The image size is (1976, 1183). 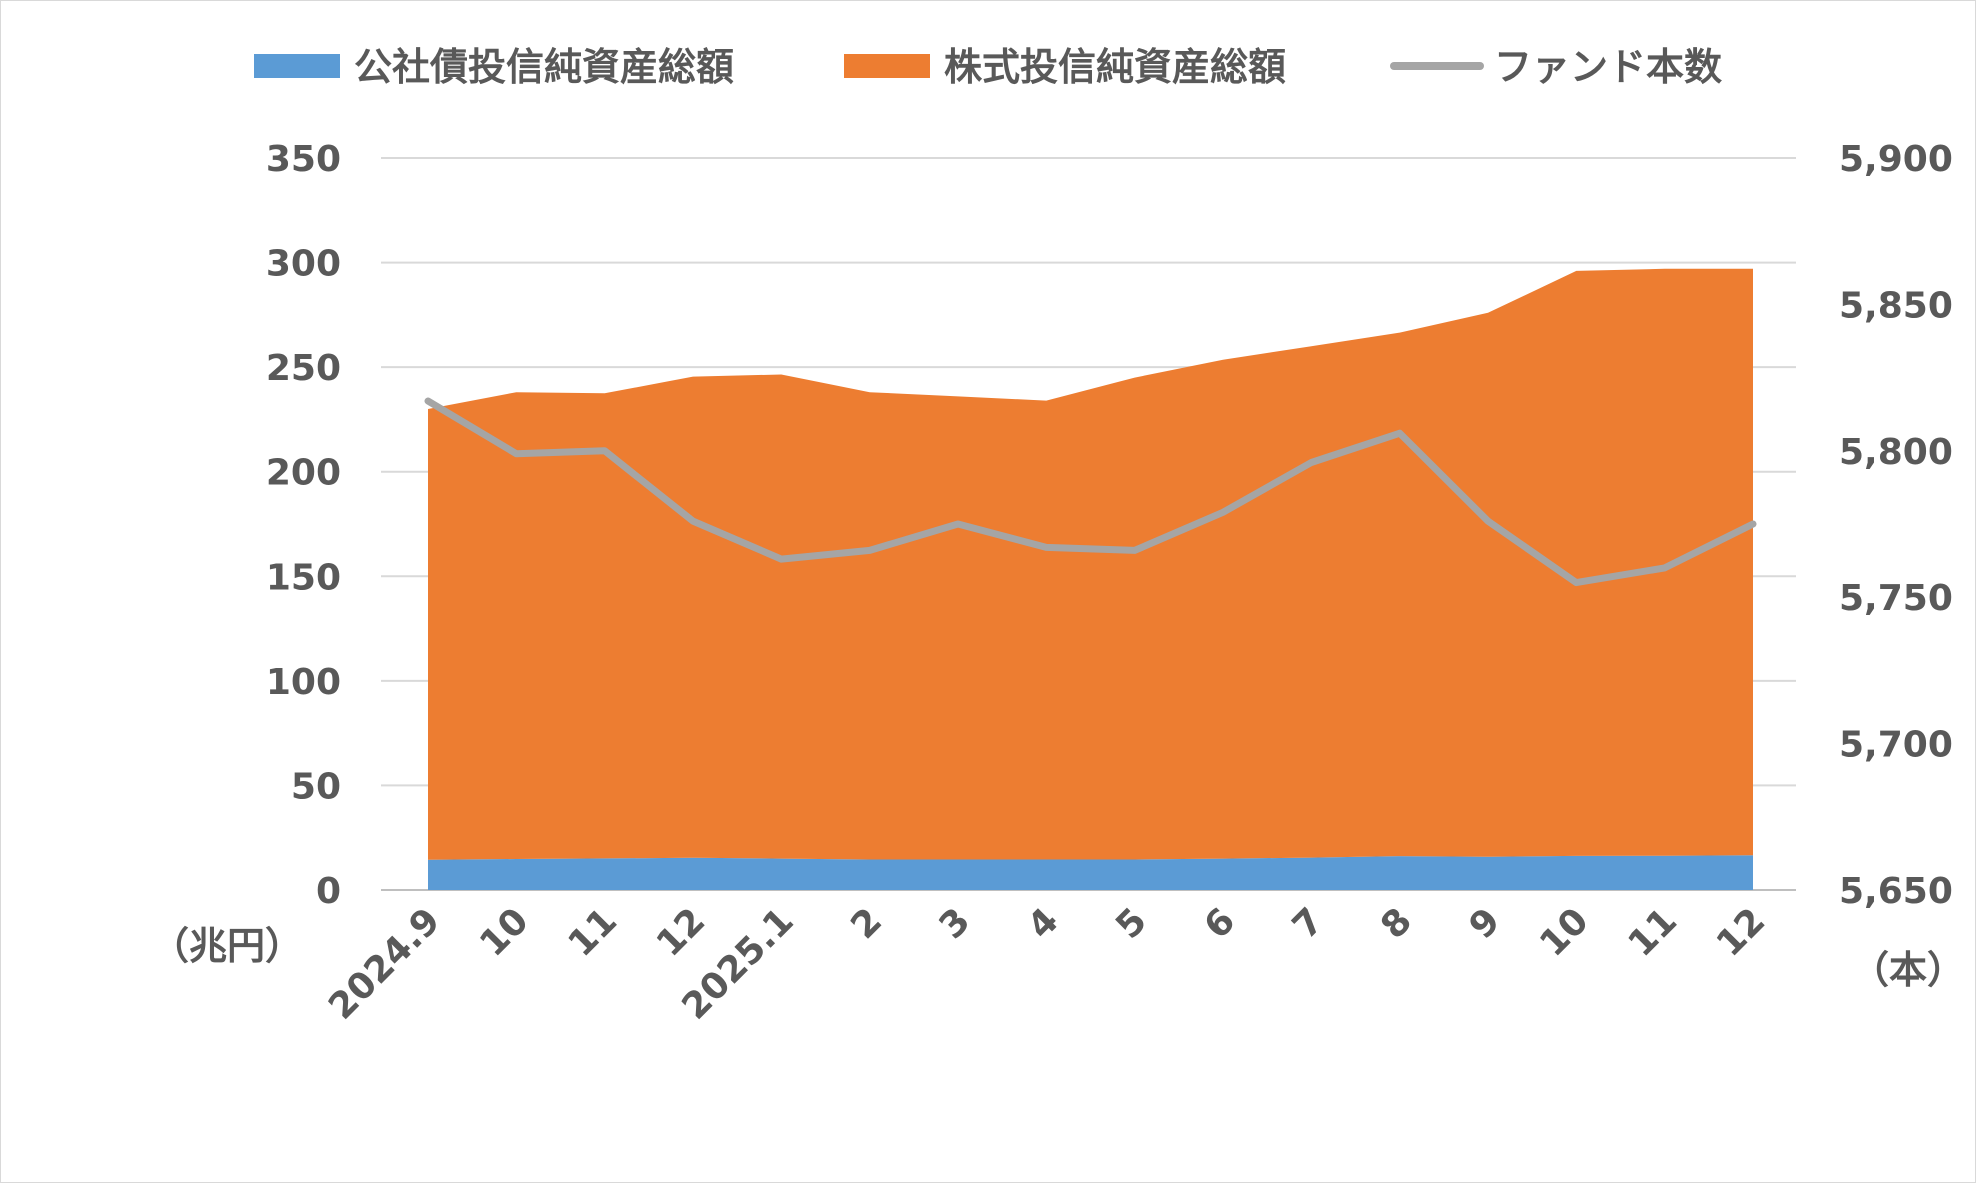 I want to click on left-y-tick-label: 350, so click(x=303, y=159).